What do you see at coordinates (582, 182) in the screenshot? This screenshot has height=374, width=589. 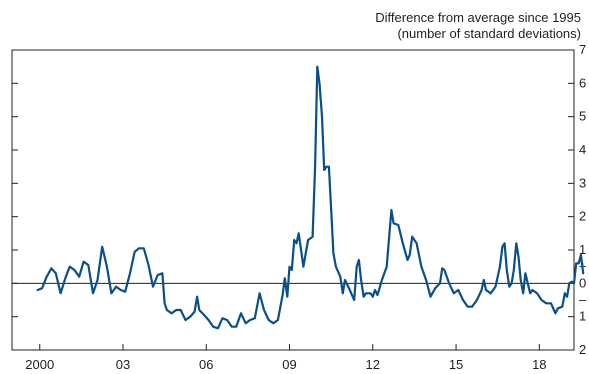 I see `y-tick-label: 3` at bounding box center [582, 182].